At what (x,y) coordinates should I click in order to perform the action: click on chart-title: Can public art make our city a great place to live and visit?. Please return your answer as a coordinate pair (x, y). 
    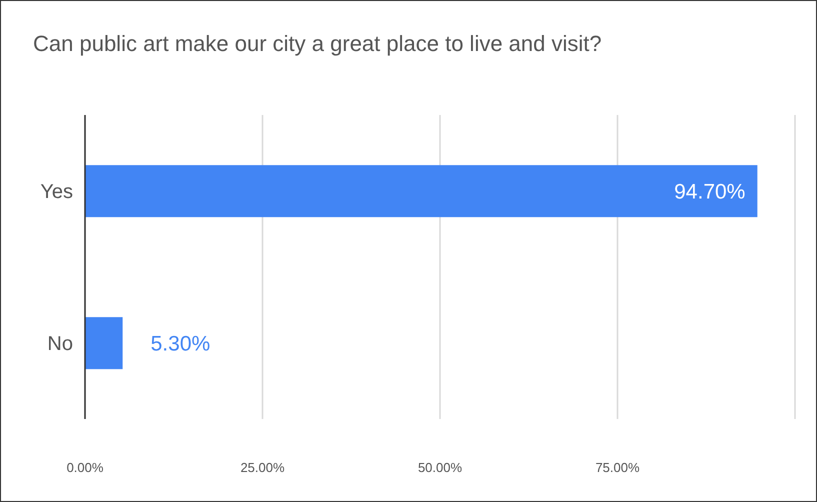
    Looking at the image, I should click on (317, 44).